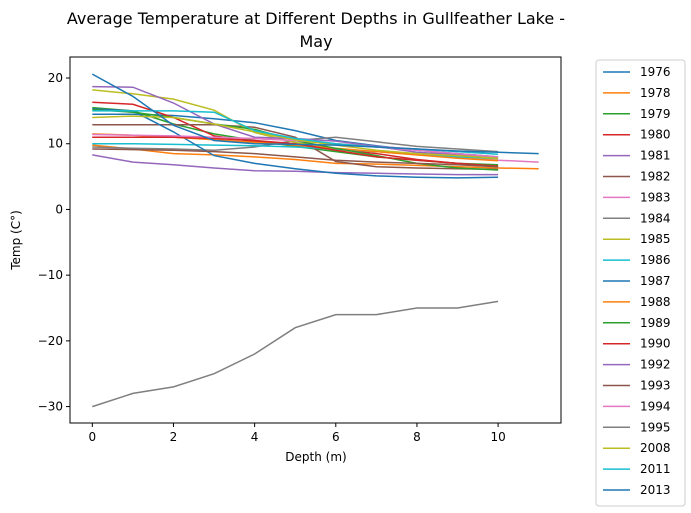  What do you see at coordinates (255, 437) in the screenshot?
I see `x-tick-label: 4` at bounding box center [255, 437].